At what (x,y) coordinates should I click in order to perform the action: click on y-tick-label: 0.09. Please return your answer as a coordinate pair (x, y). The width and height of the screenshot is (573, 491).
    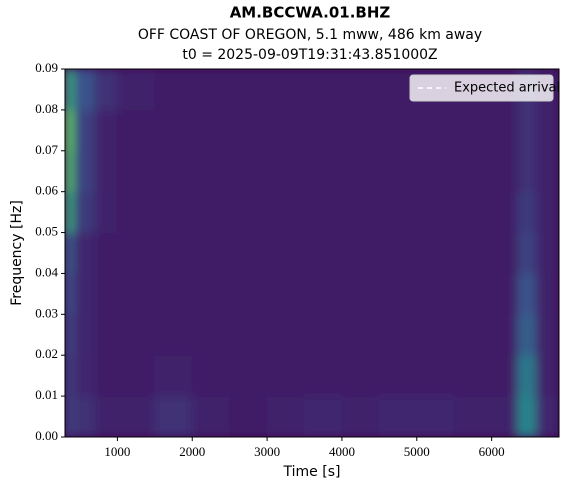
    Looking at the image, I should click on (46, 67).